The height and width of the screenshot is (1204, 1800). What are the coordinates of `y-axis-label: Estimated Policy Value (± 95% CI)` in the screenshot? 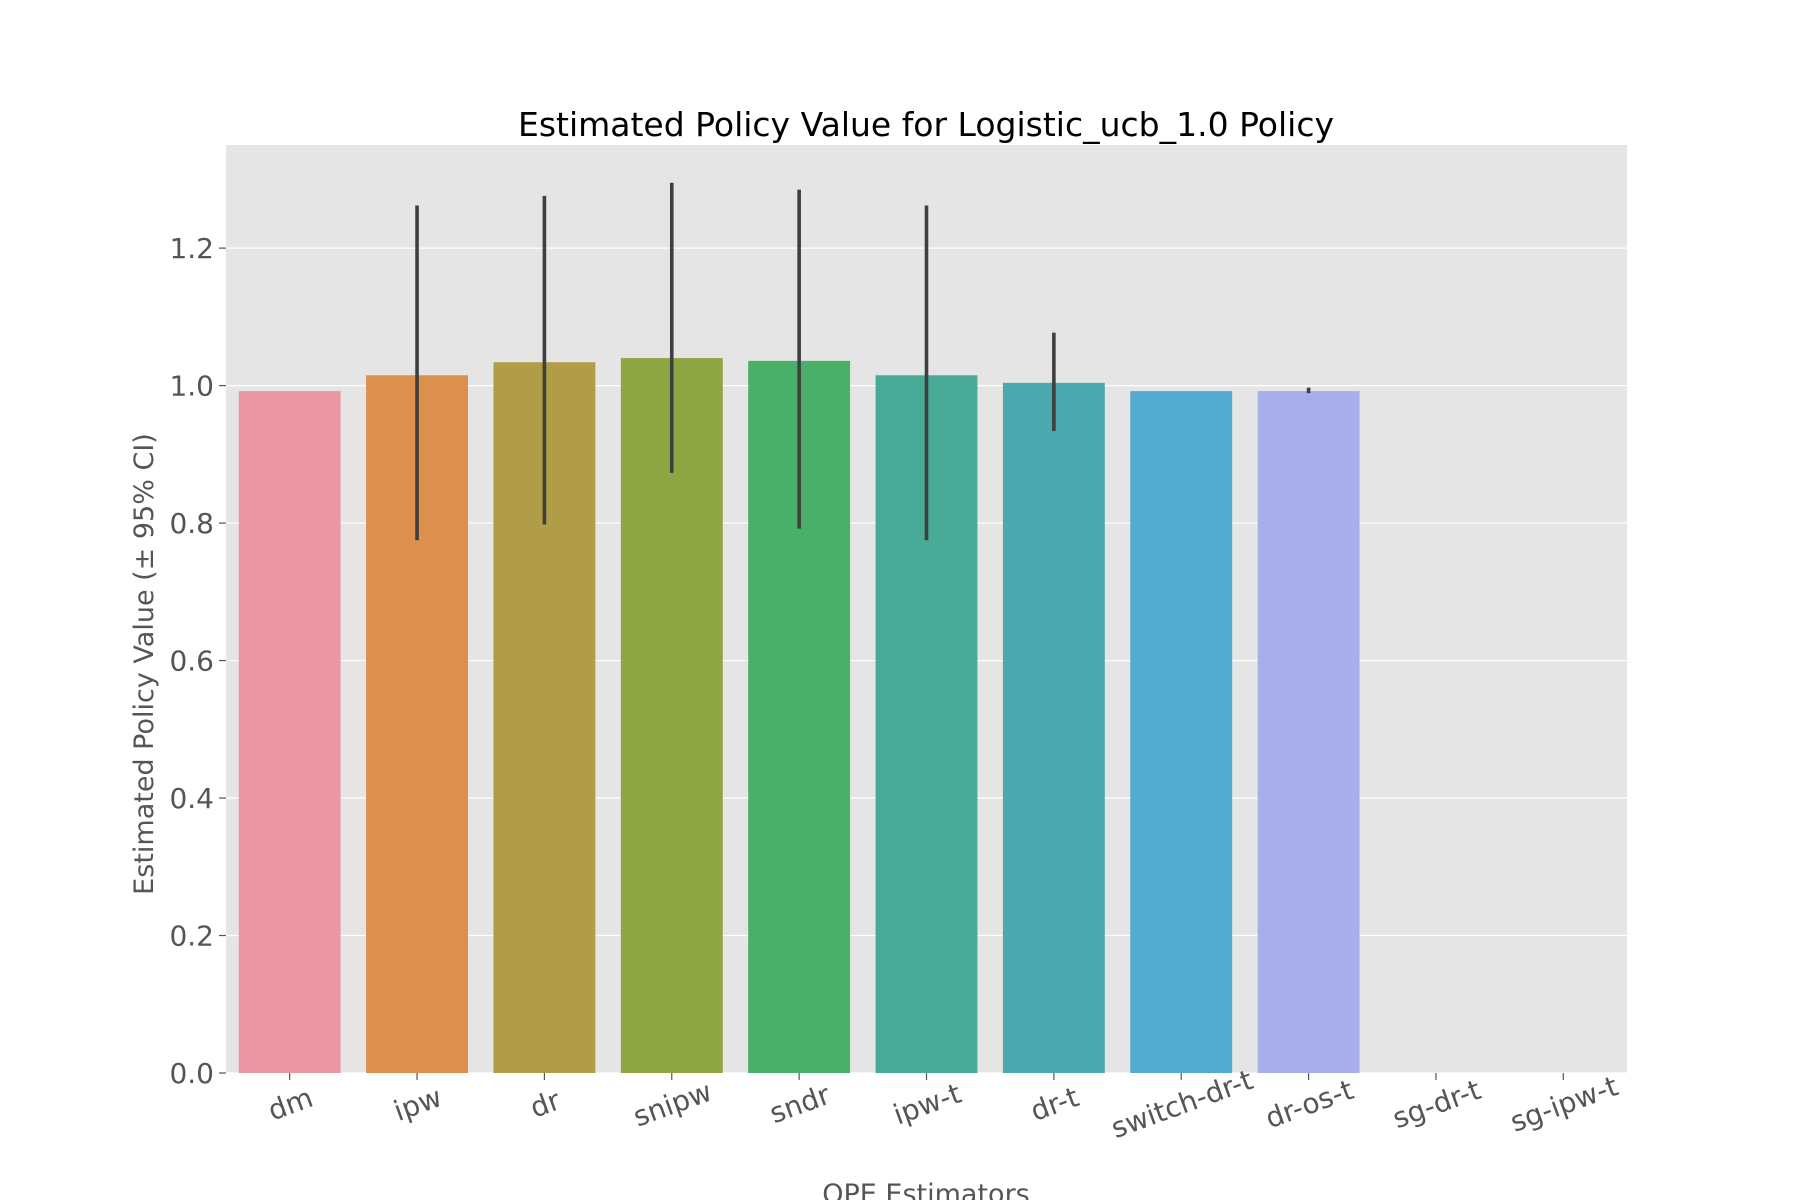 It's located at (144, 664).